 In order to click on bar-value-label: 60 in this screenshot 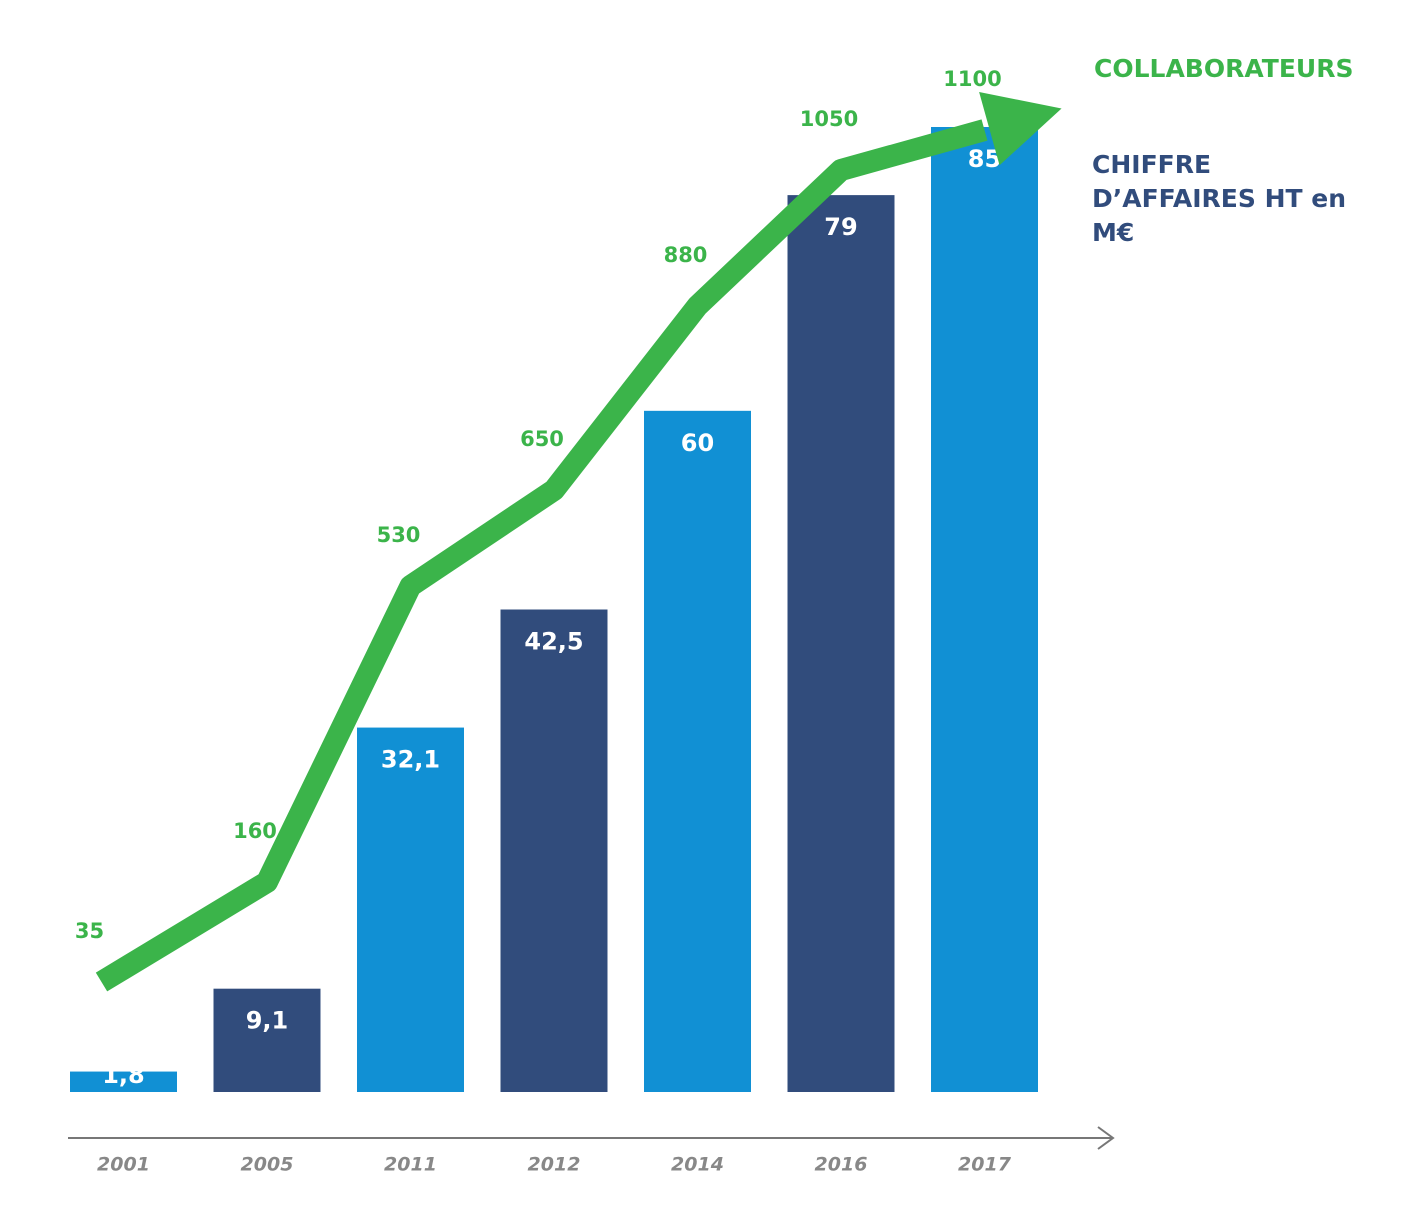, I will do `click(697, 443)`.